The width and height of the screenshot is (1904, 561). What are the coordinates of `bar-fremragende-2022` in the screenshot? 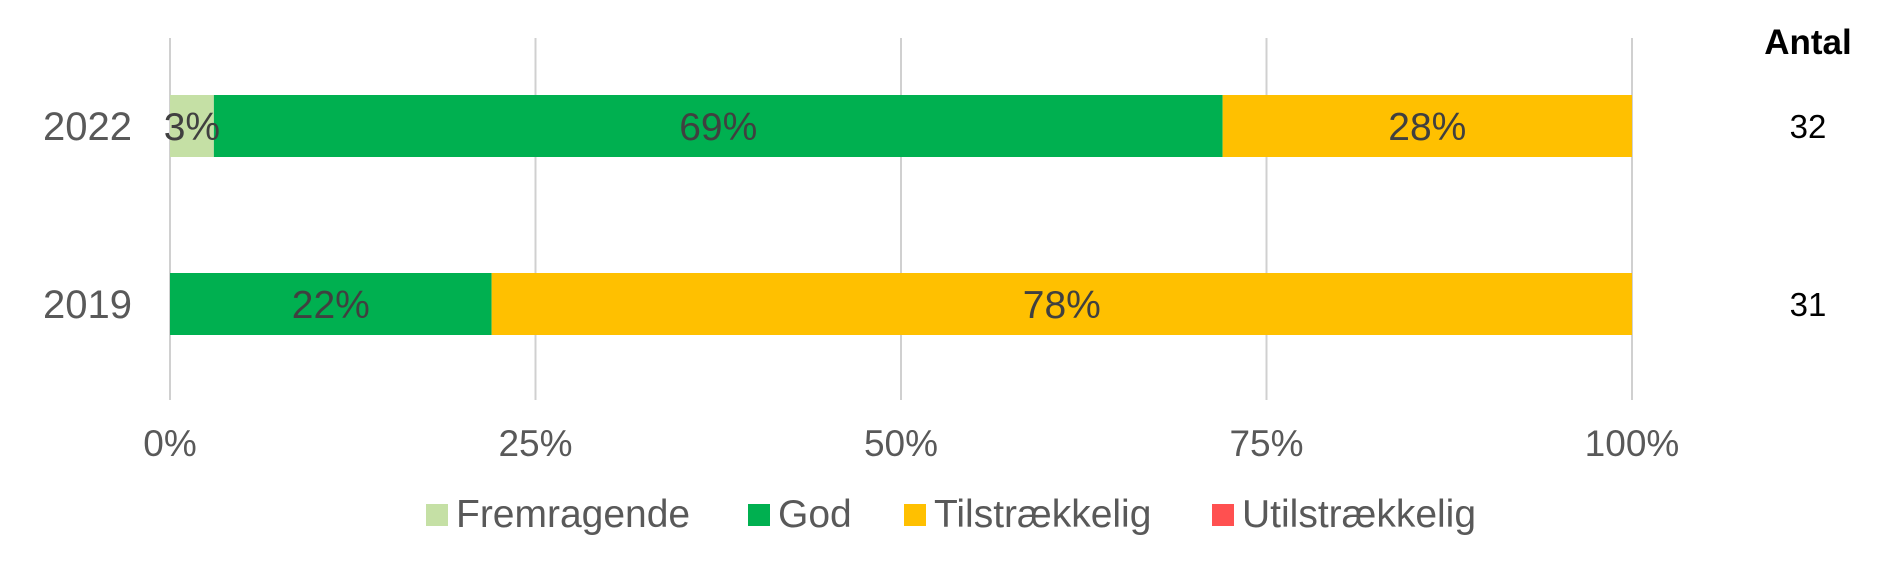 It's located at (192, 126).